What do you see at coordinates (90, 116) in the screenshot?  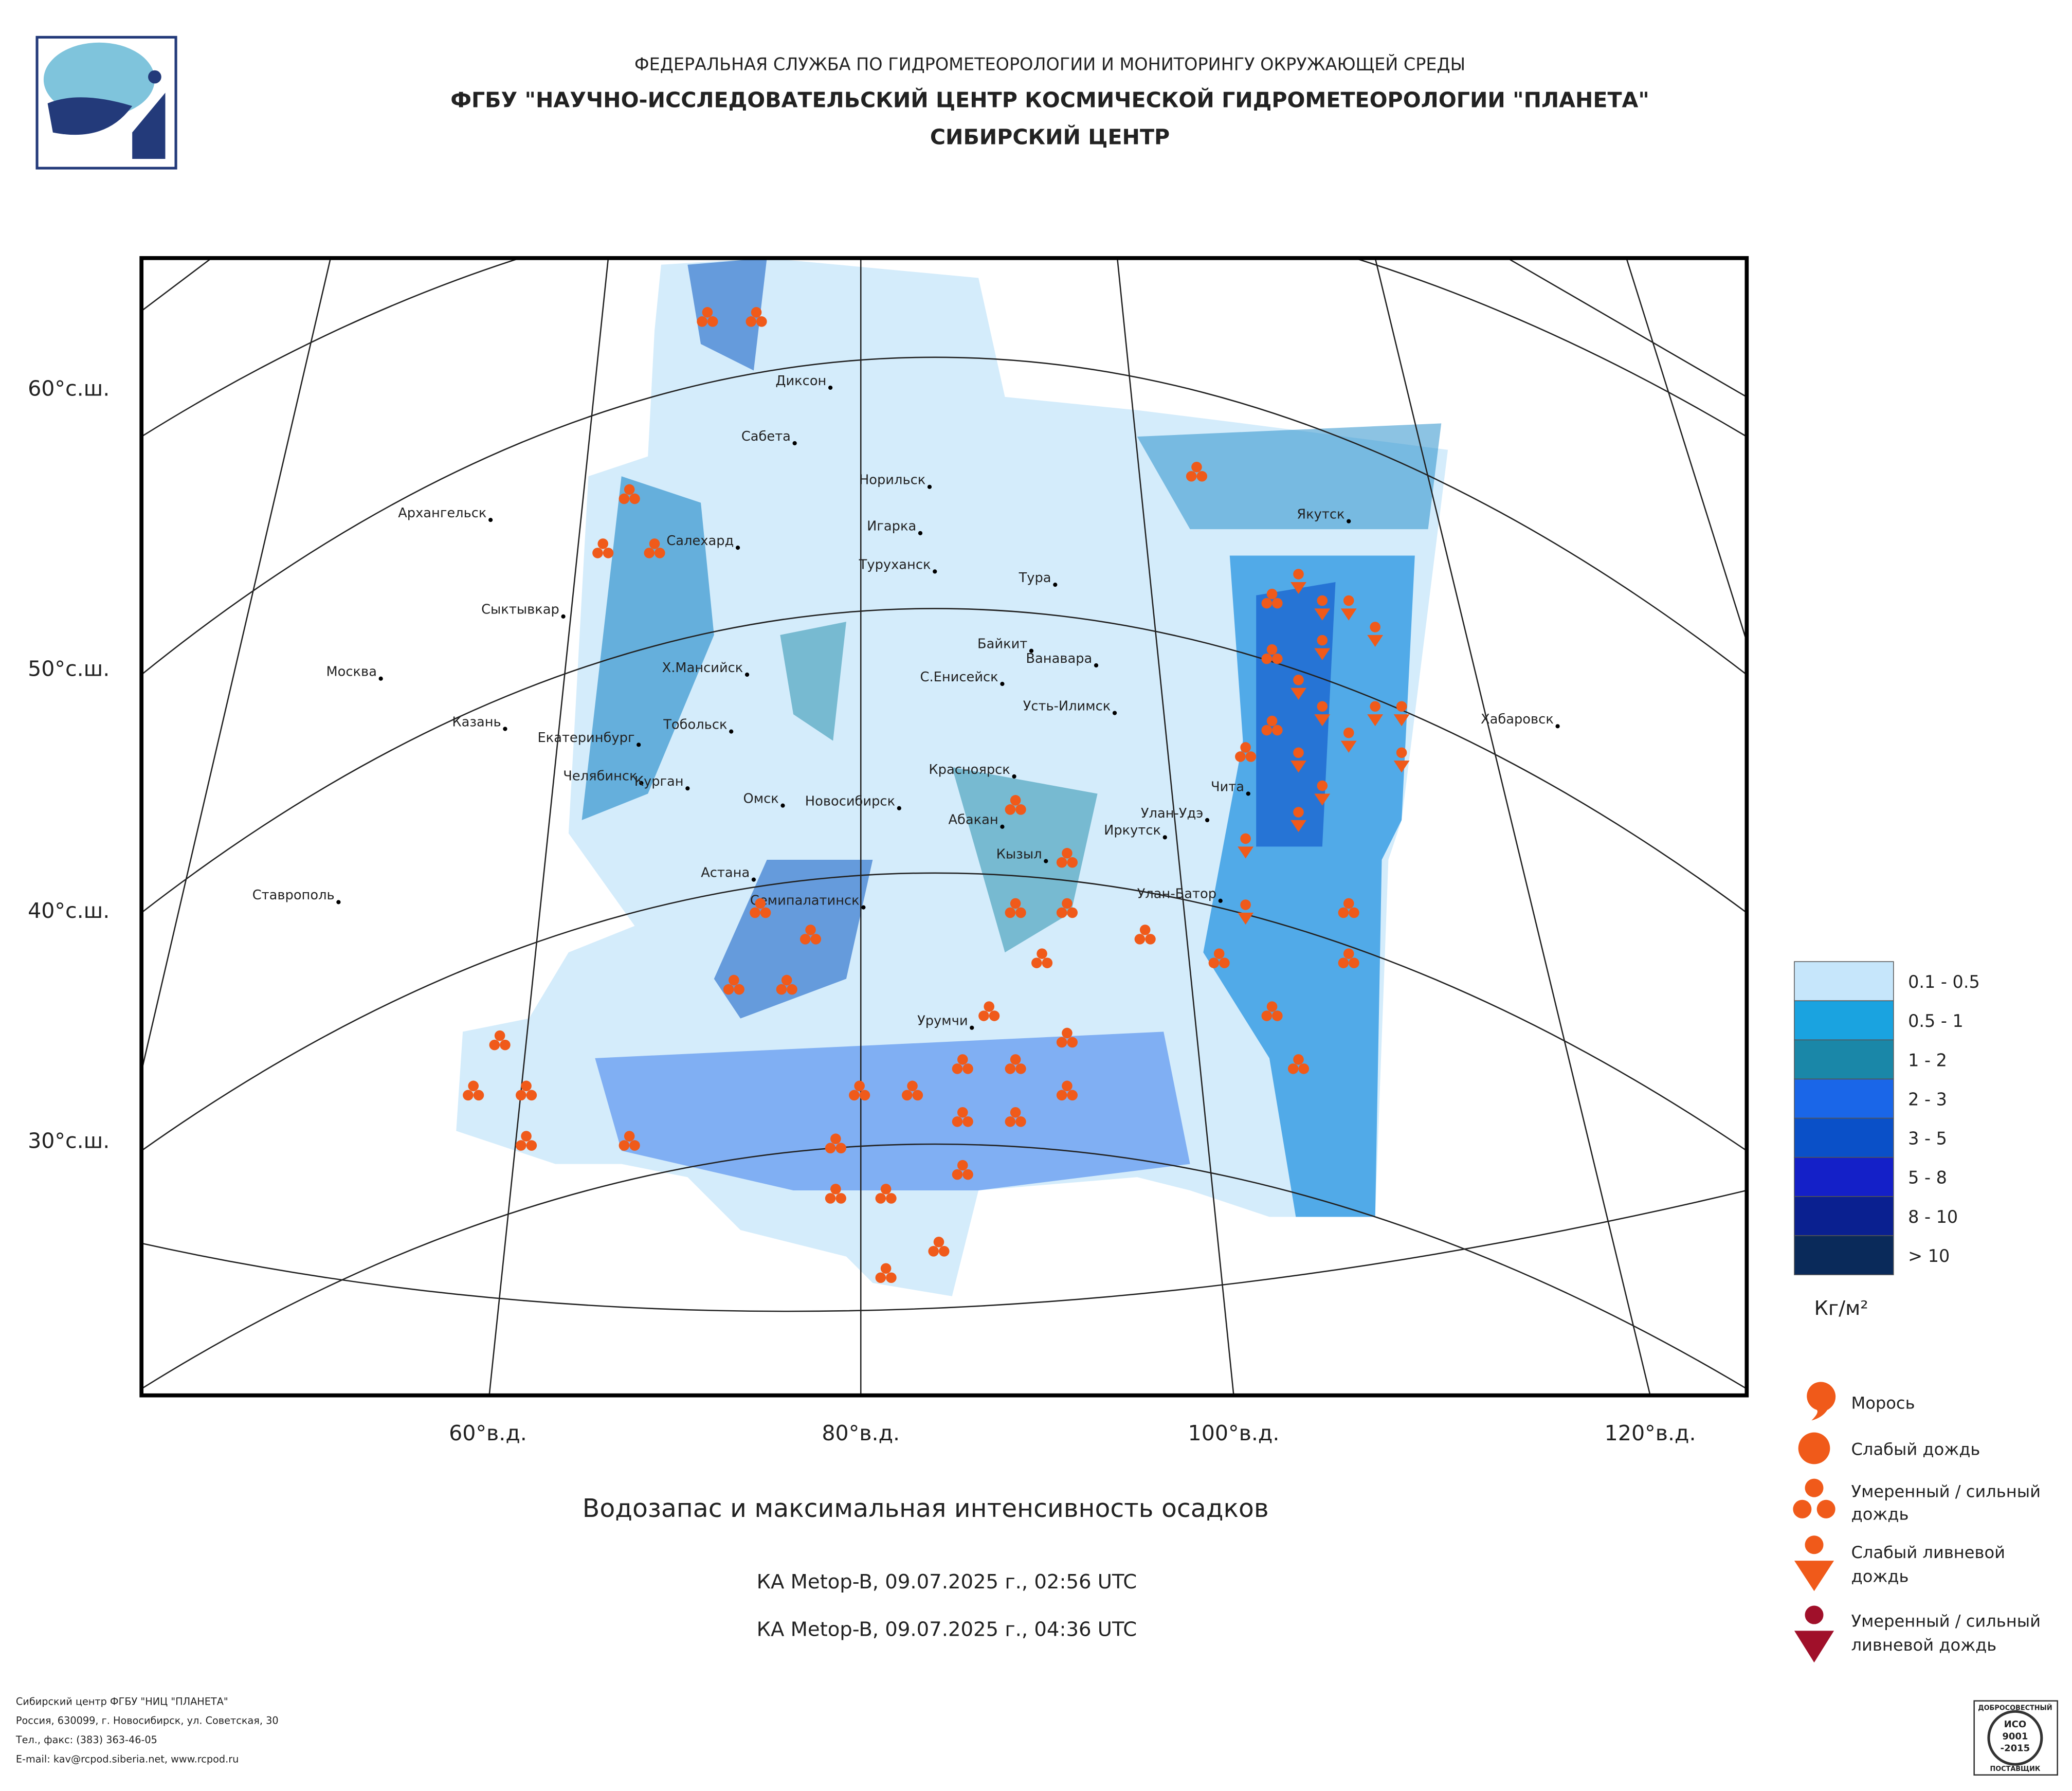 I see `logo-wave` at bounding box center [90, 116].